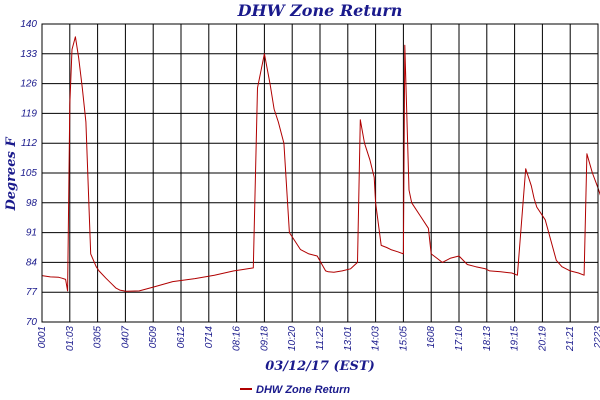 This screenshot has height=400, width=600. What do you see at coordinates (32, 262) in the screenshot?
I see `y-tick-label: 84` at bounding box center [32, 262].